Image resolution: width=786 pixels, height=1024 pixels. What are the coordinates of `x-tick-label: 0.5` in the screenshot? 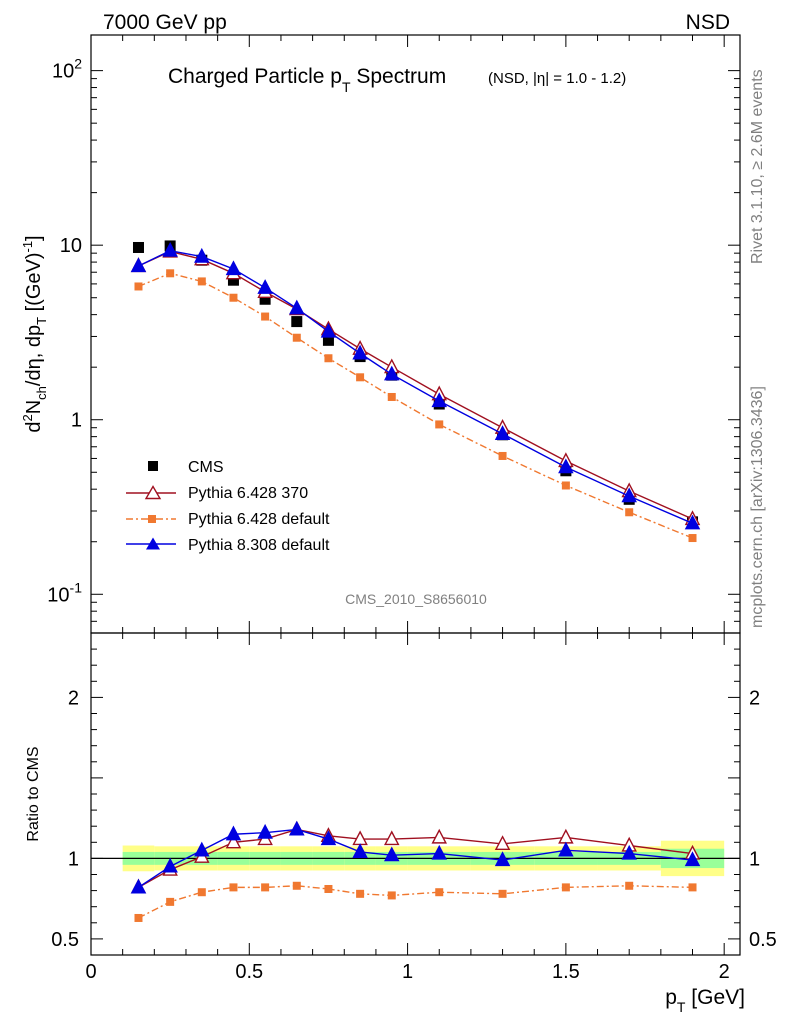 It's located at (249, 972).